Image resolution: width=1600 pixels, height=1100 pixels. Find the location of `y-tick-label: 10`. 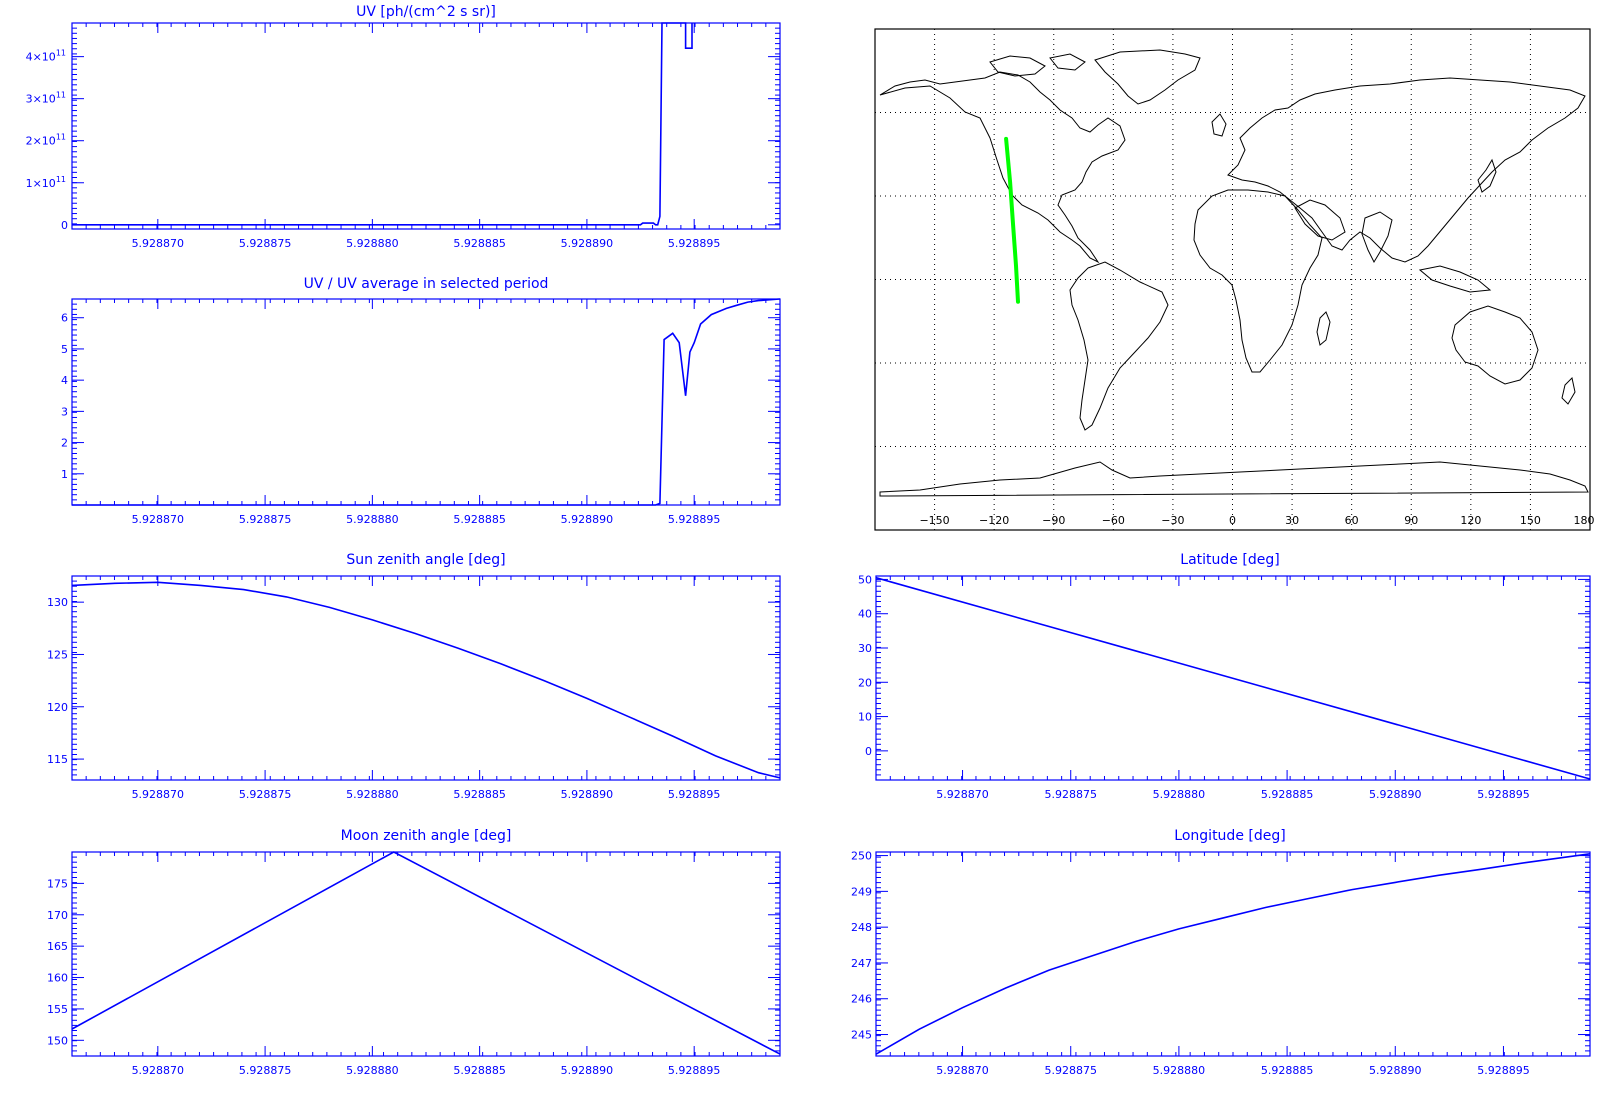

y-tick-label: 10 is located at coordinates (865, 717).